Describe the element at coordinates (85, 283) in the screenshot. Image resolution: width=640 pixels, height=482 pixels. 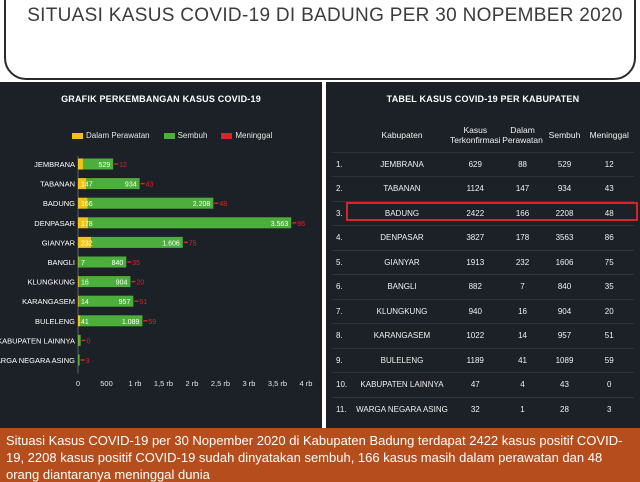
I see `data-label-perawatan: 16` at that location.